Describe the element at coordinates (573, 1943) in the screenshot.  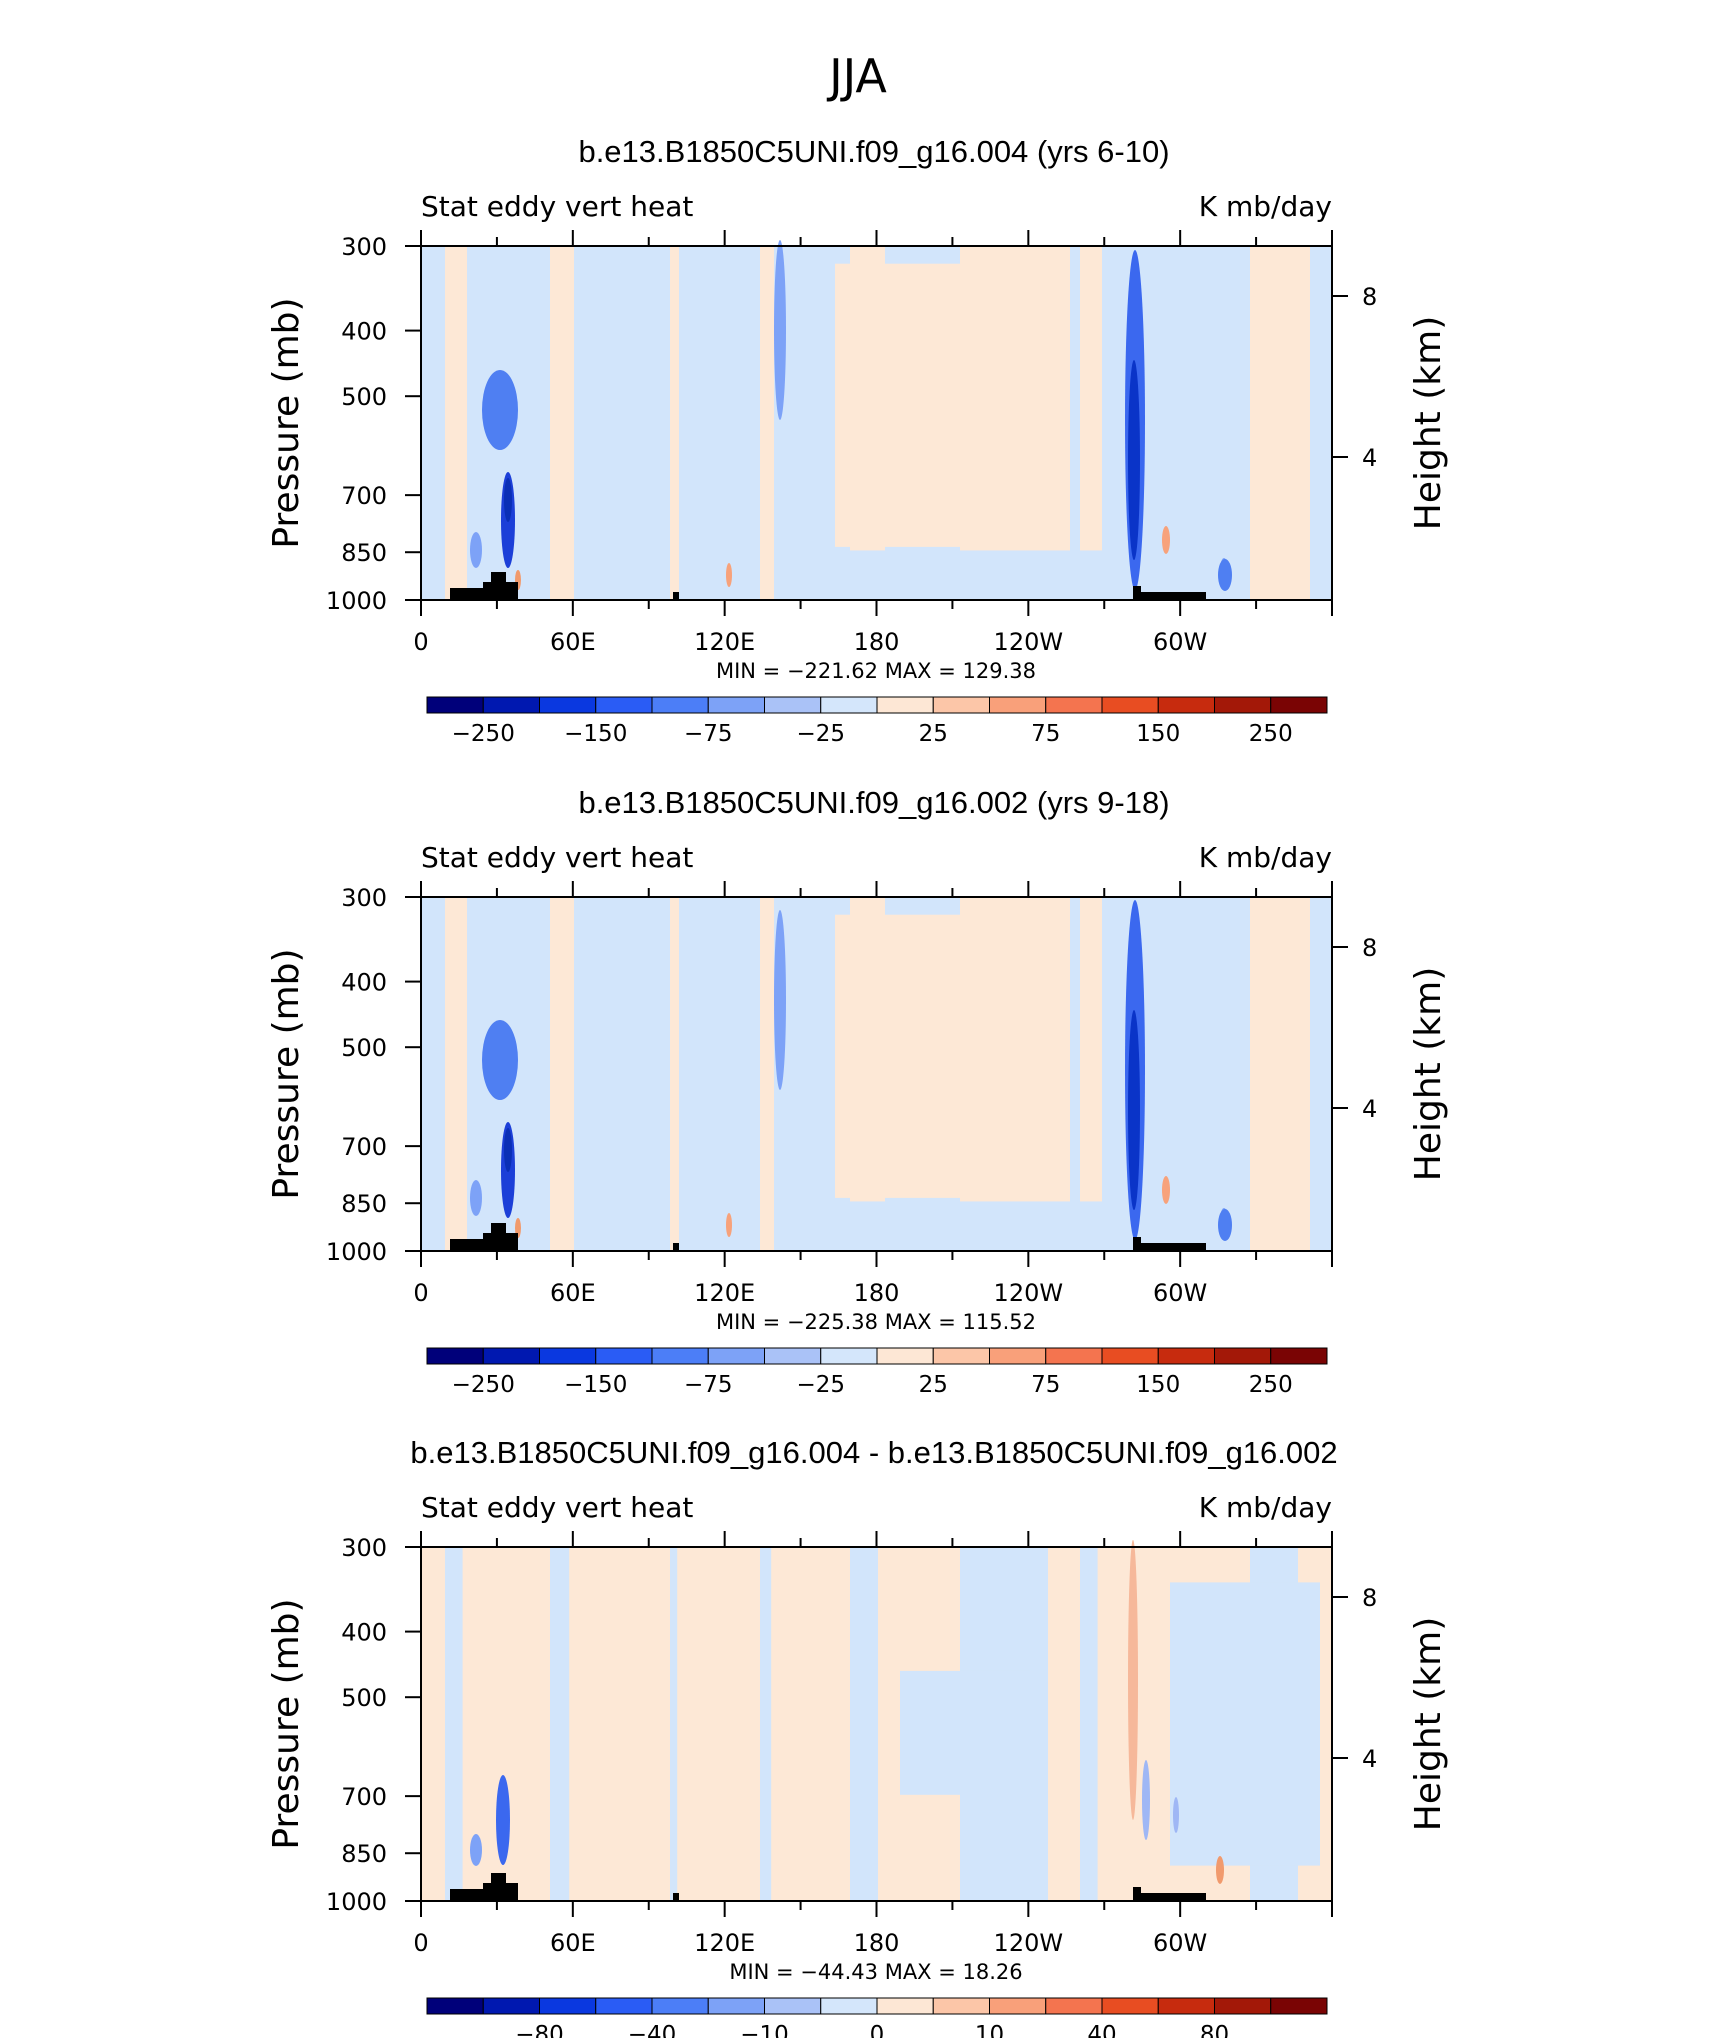
I see `x-tick-label: 60E` at that location.